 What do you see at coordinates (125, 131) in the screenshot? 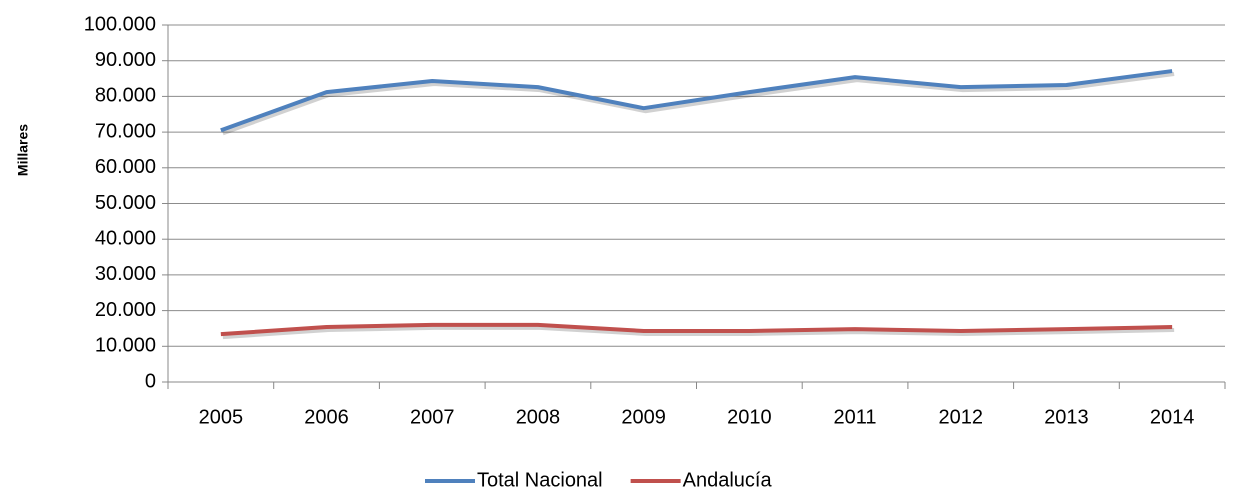
I see `y-tick-label: 70.000` at bounding box center [125, 131].